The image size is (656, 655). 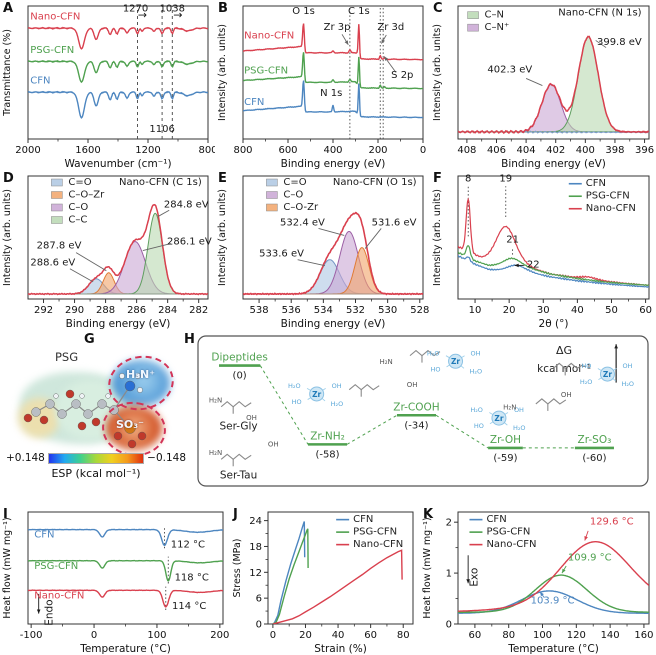 I want to click on x-tick-label: 120, so click(x=576, y=635).